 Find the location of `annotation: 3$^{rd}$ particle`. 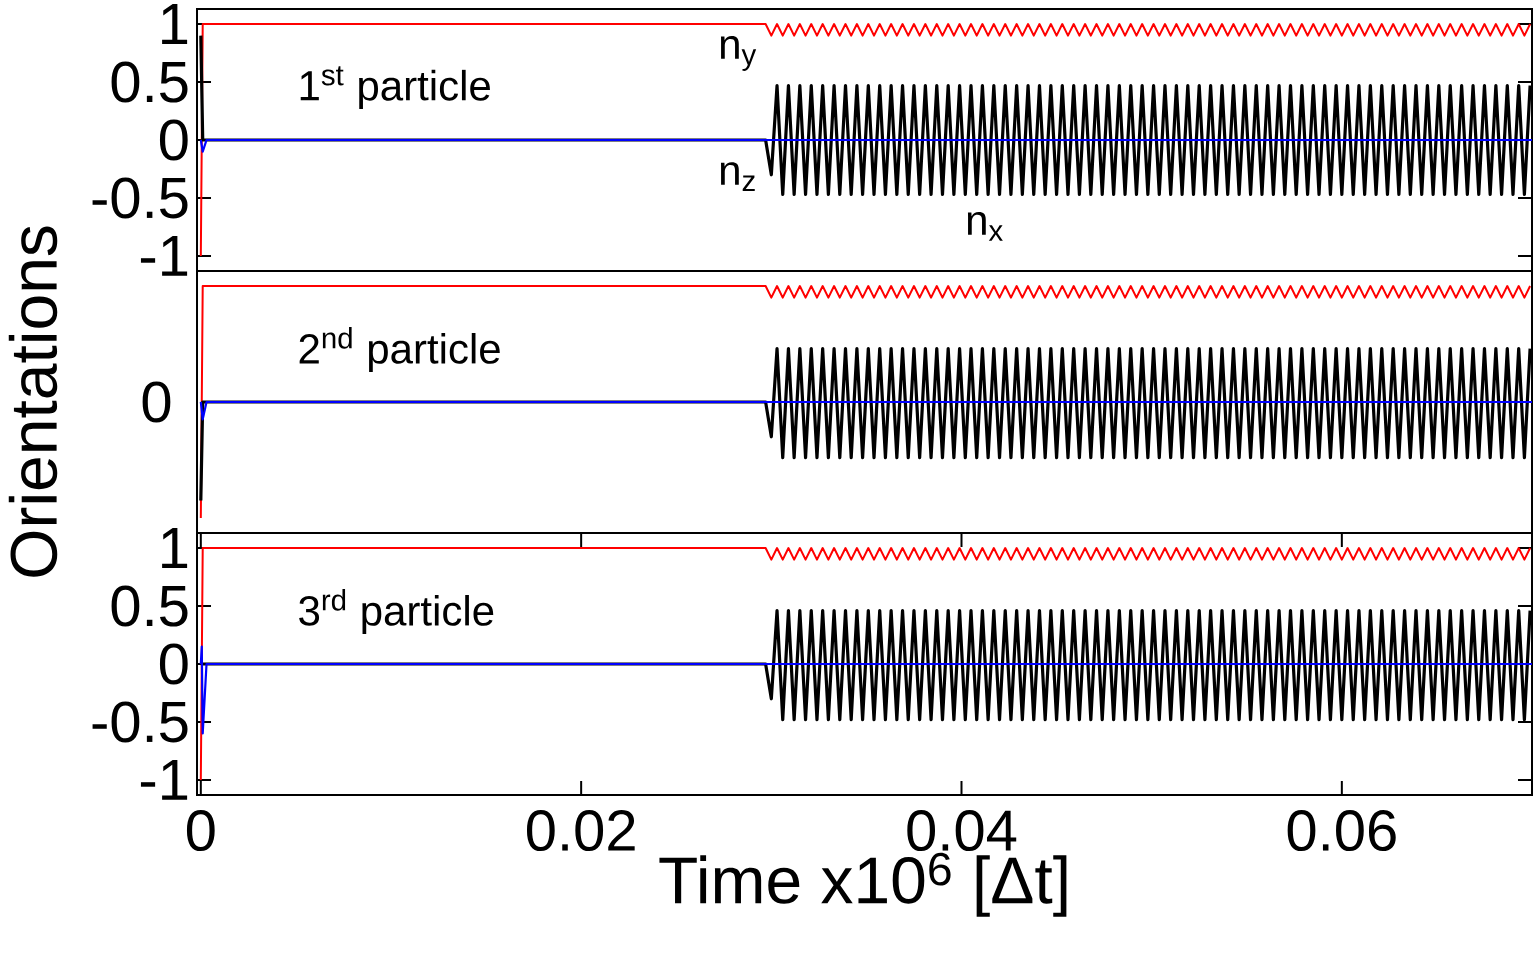

annotation: 3$^{rd}$ particle is located at coordinates (396, 612).